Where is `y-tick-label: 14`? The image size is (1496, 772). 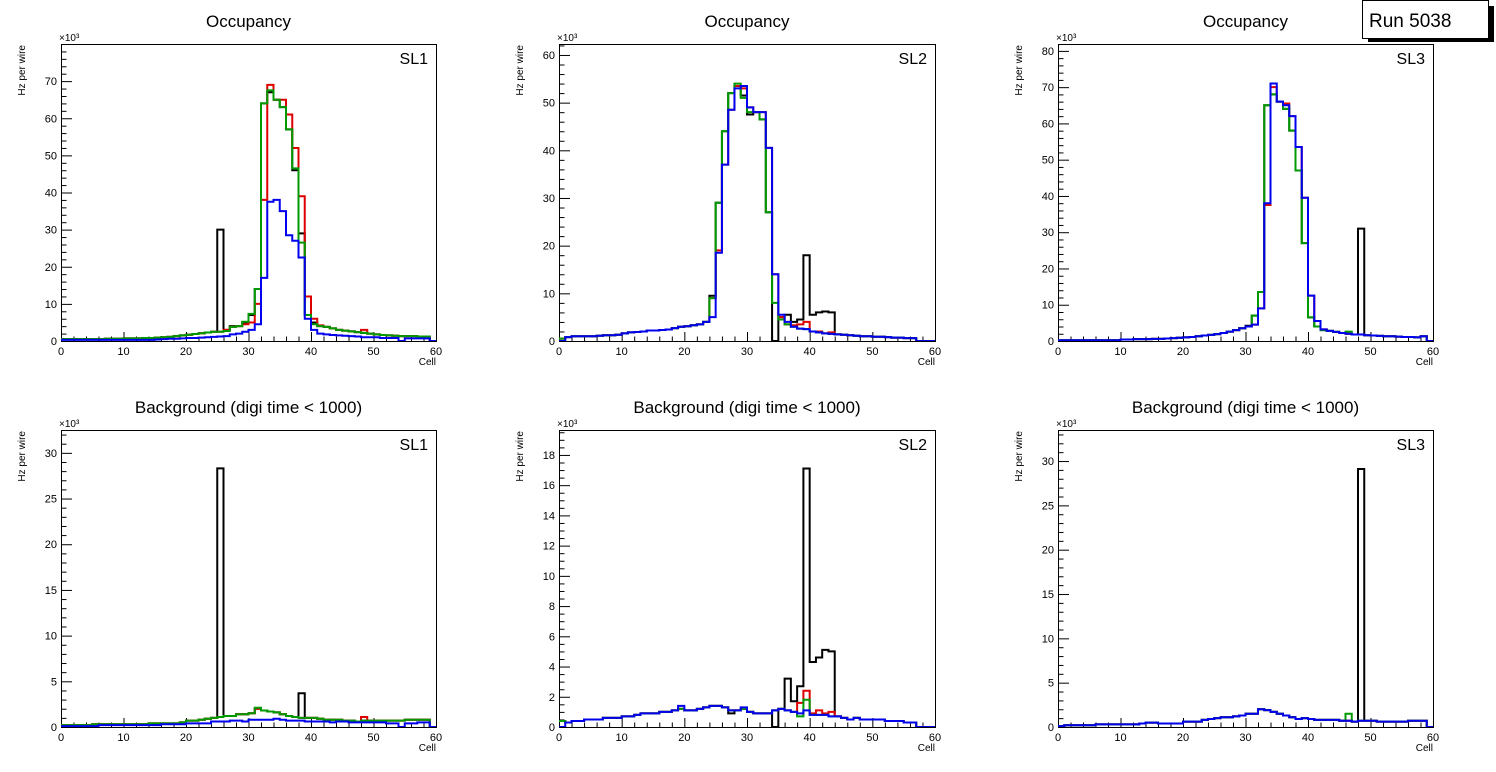
y-tick-label: 14 is located at coordinates (549, 516).